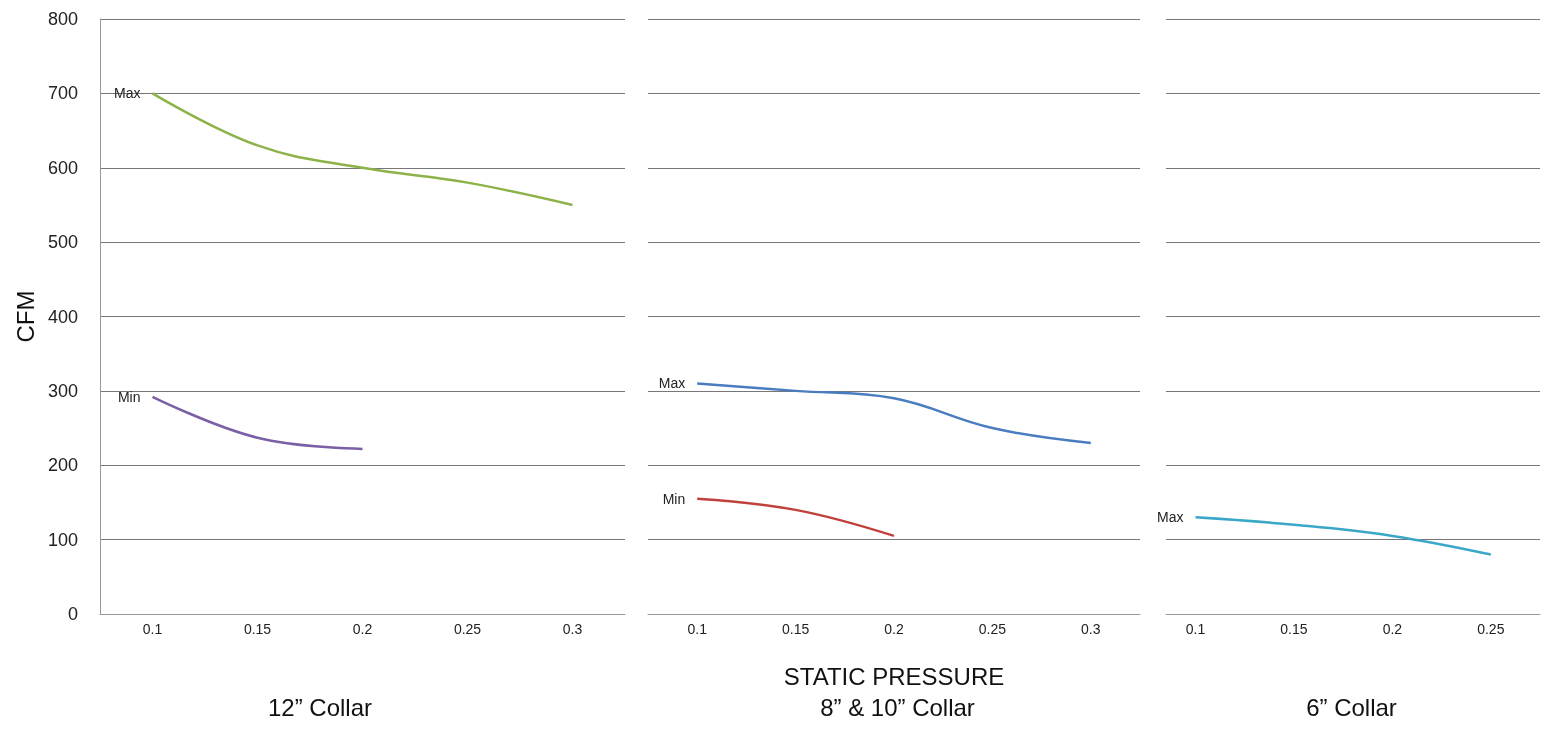  I want to click on y-tick-label: 200, so click(62, 465).